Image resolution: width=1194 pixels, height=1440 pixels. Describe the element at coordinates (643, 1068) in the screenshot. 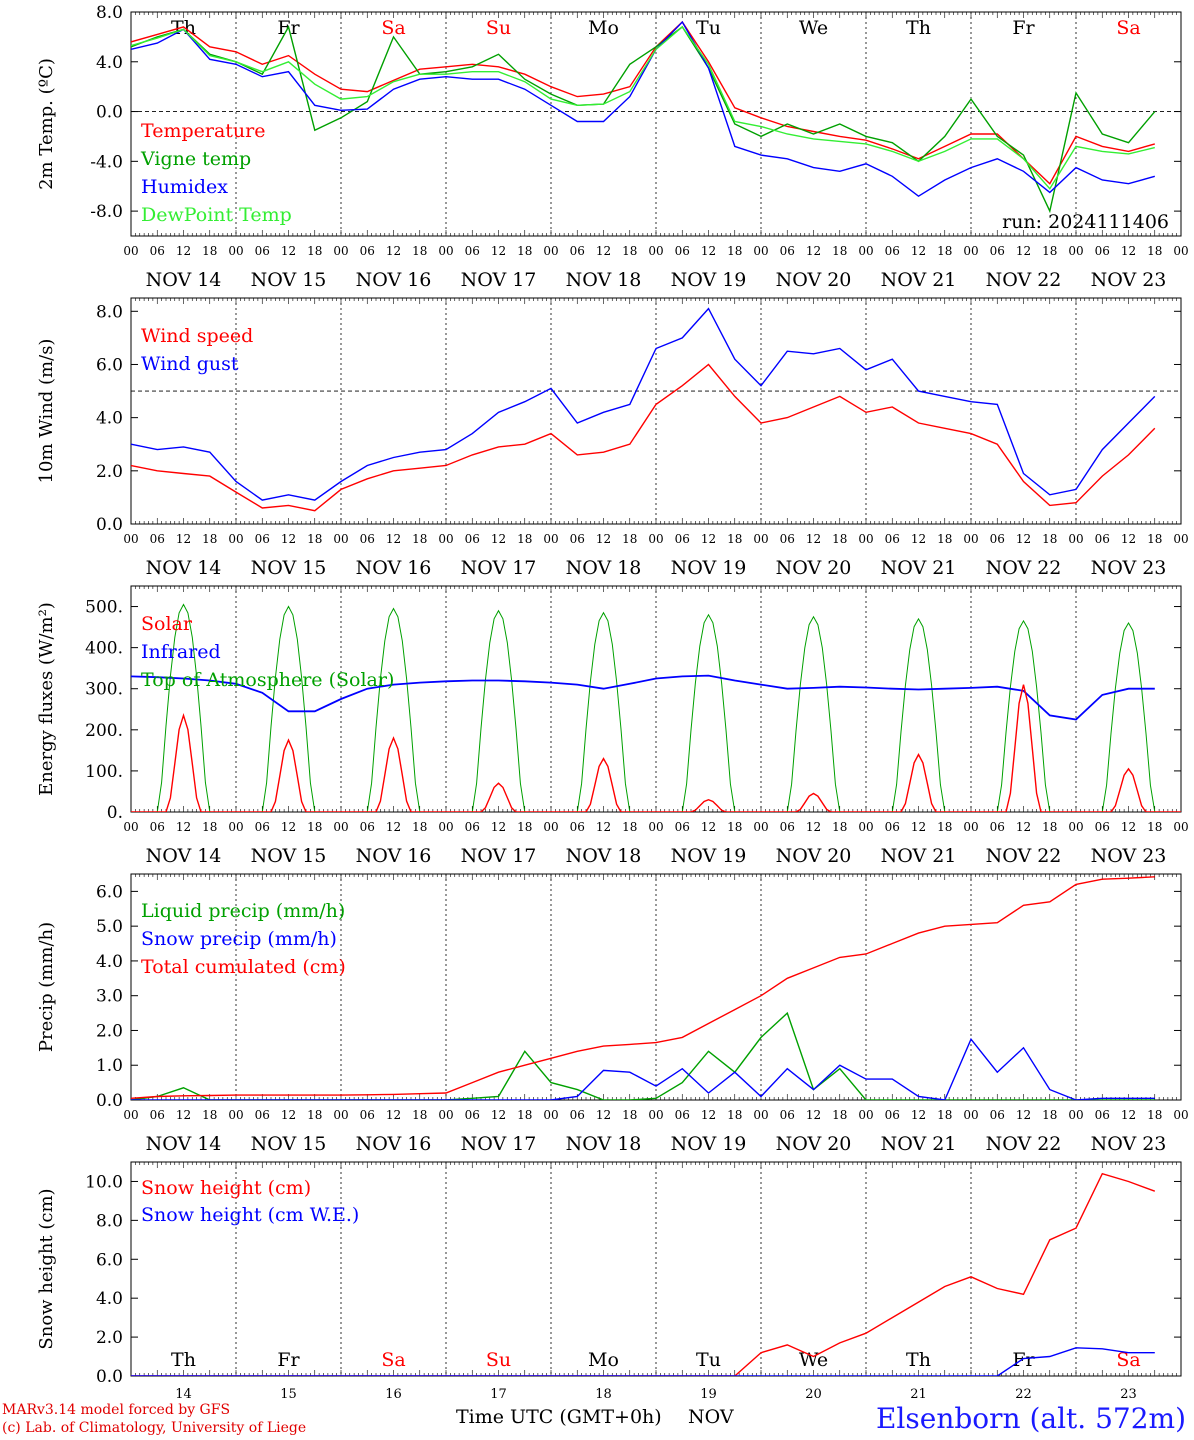

I see `series-snow-precip-mm-h-` at that location.